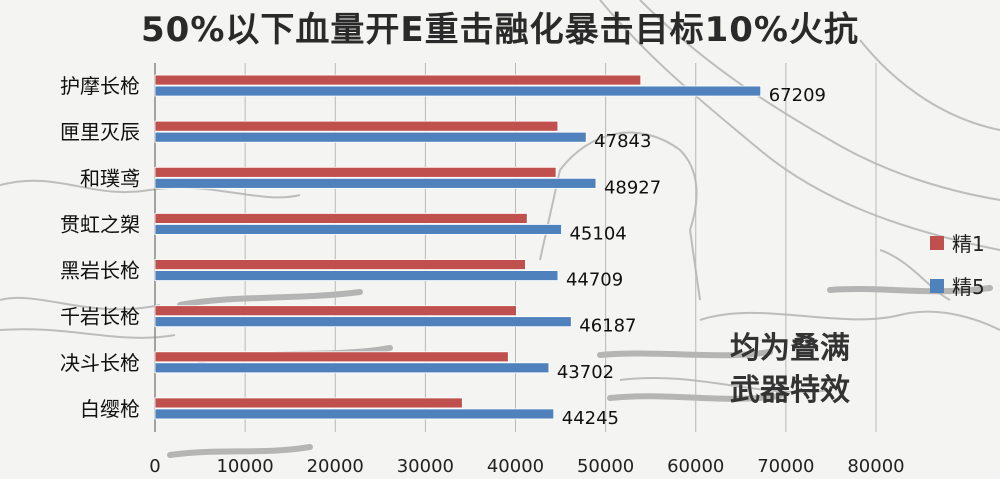 This screenshot has width=1000, height=479. What do you see at coordinates (515, 466) in the screenshot?
I see `x-tick-label: 40000` at bounding box center [515, 466].